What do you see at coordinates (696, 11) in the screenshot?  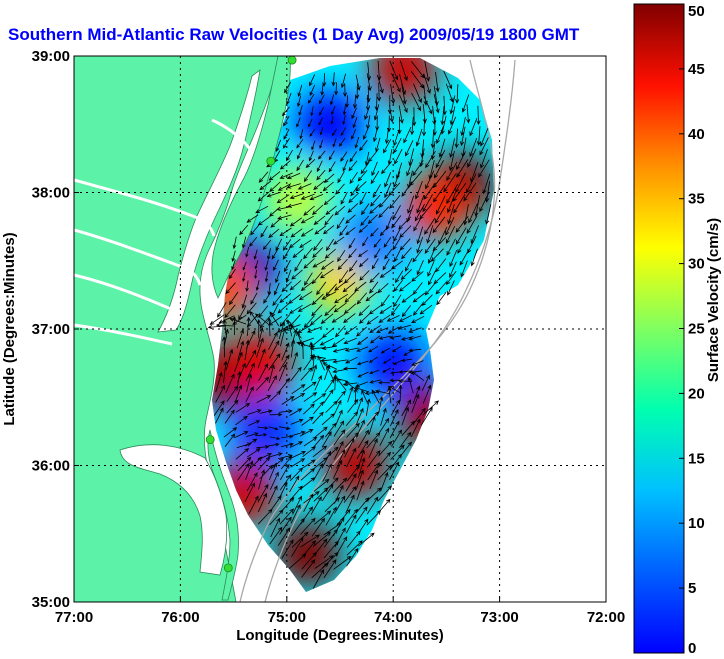 I see `colorbar-tick-label: 50` at bounding box center [696, 11].